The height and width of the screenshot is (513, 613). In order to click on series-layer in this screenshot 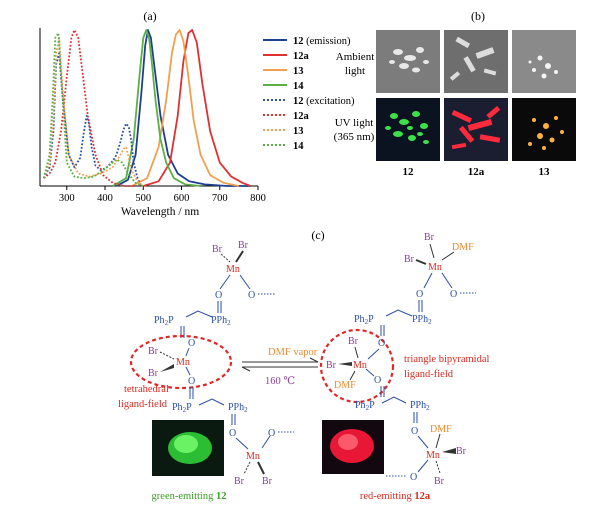, I will do `click(146, 108)`.